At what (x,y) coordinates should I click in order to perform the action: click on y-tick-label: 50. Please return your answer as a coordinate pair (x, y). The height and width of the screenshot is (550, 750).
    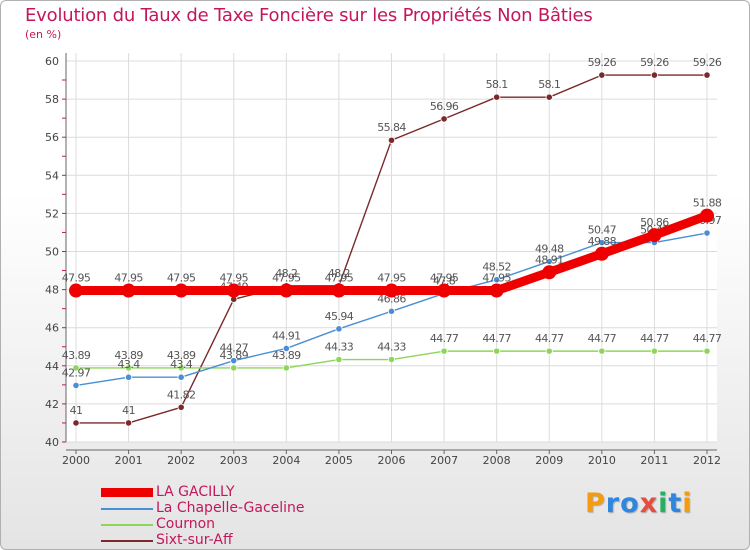
    Looking at the image, I should click on (52, 252).